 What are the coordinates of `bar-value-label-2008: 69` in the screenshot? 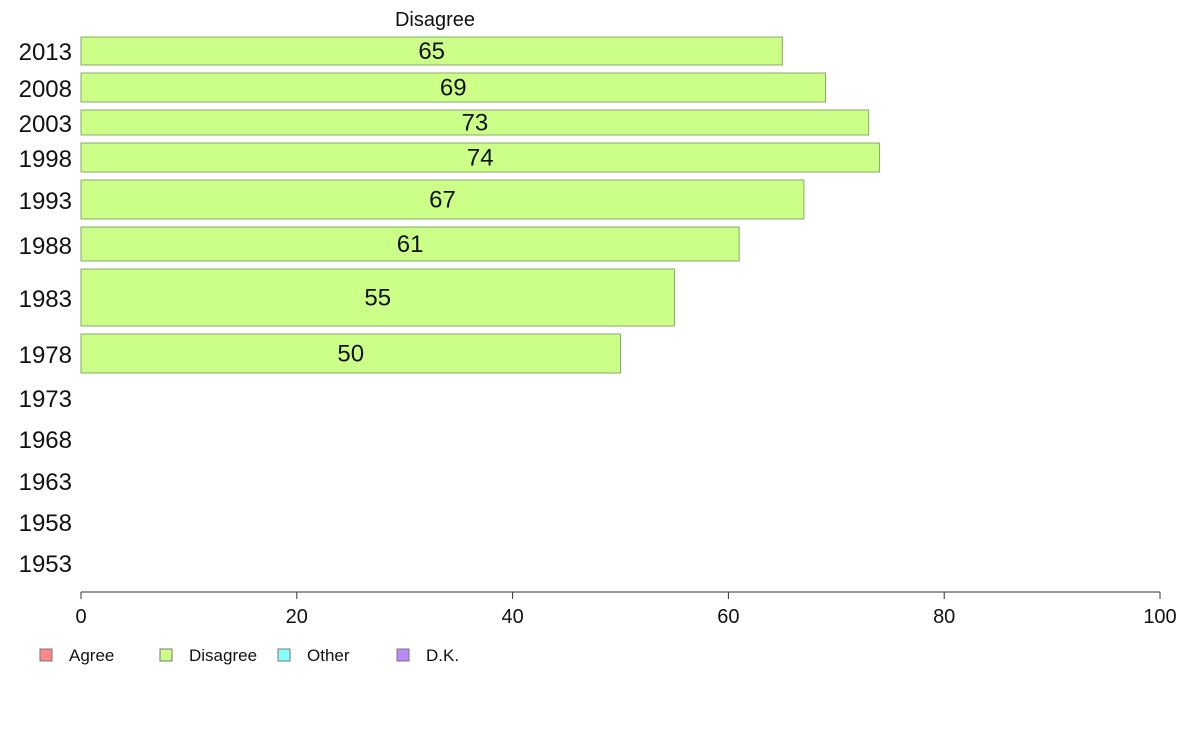 It's located at (453, 88).